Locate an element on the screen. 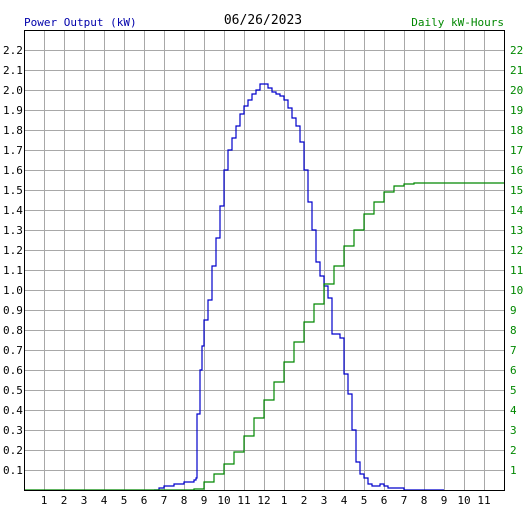  right-tick-label: 17 is located at coordinates (516, 150).